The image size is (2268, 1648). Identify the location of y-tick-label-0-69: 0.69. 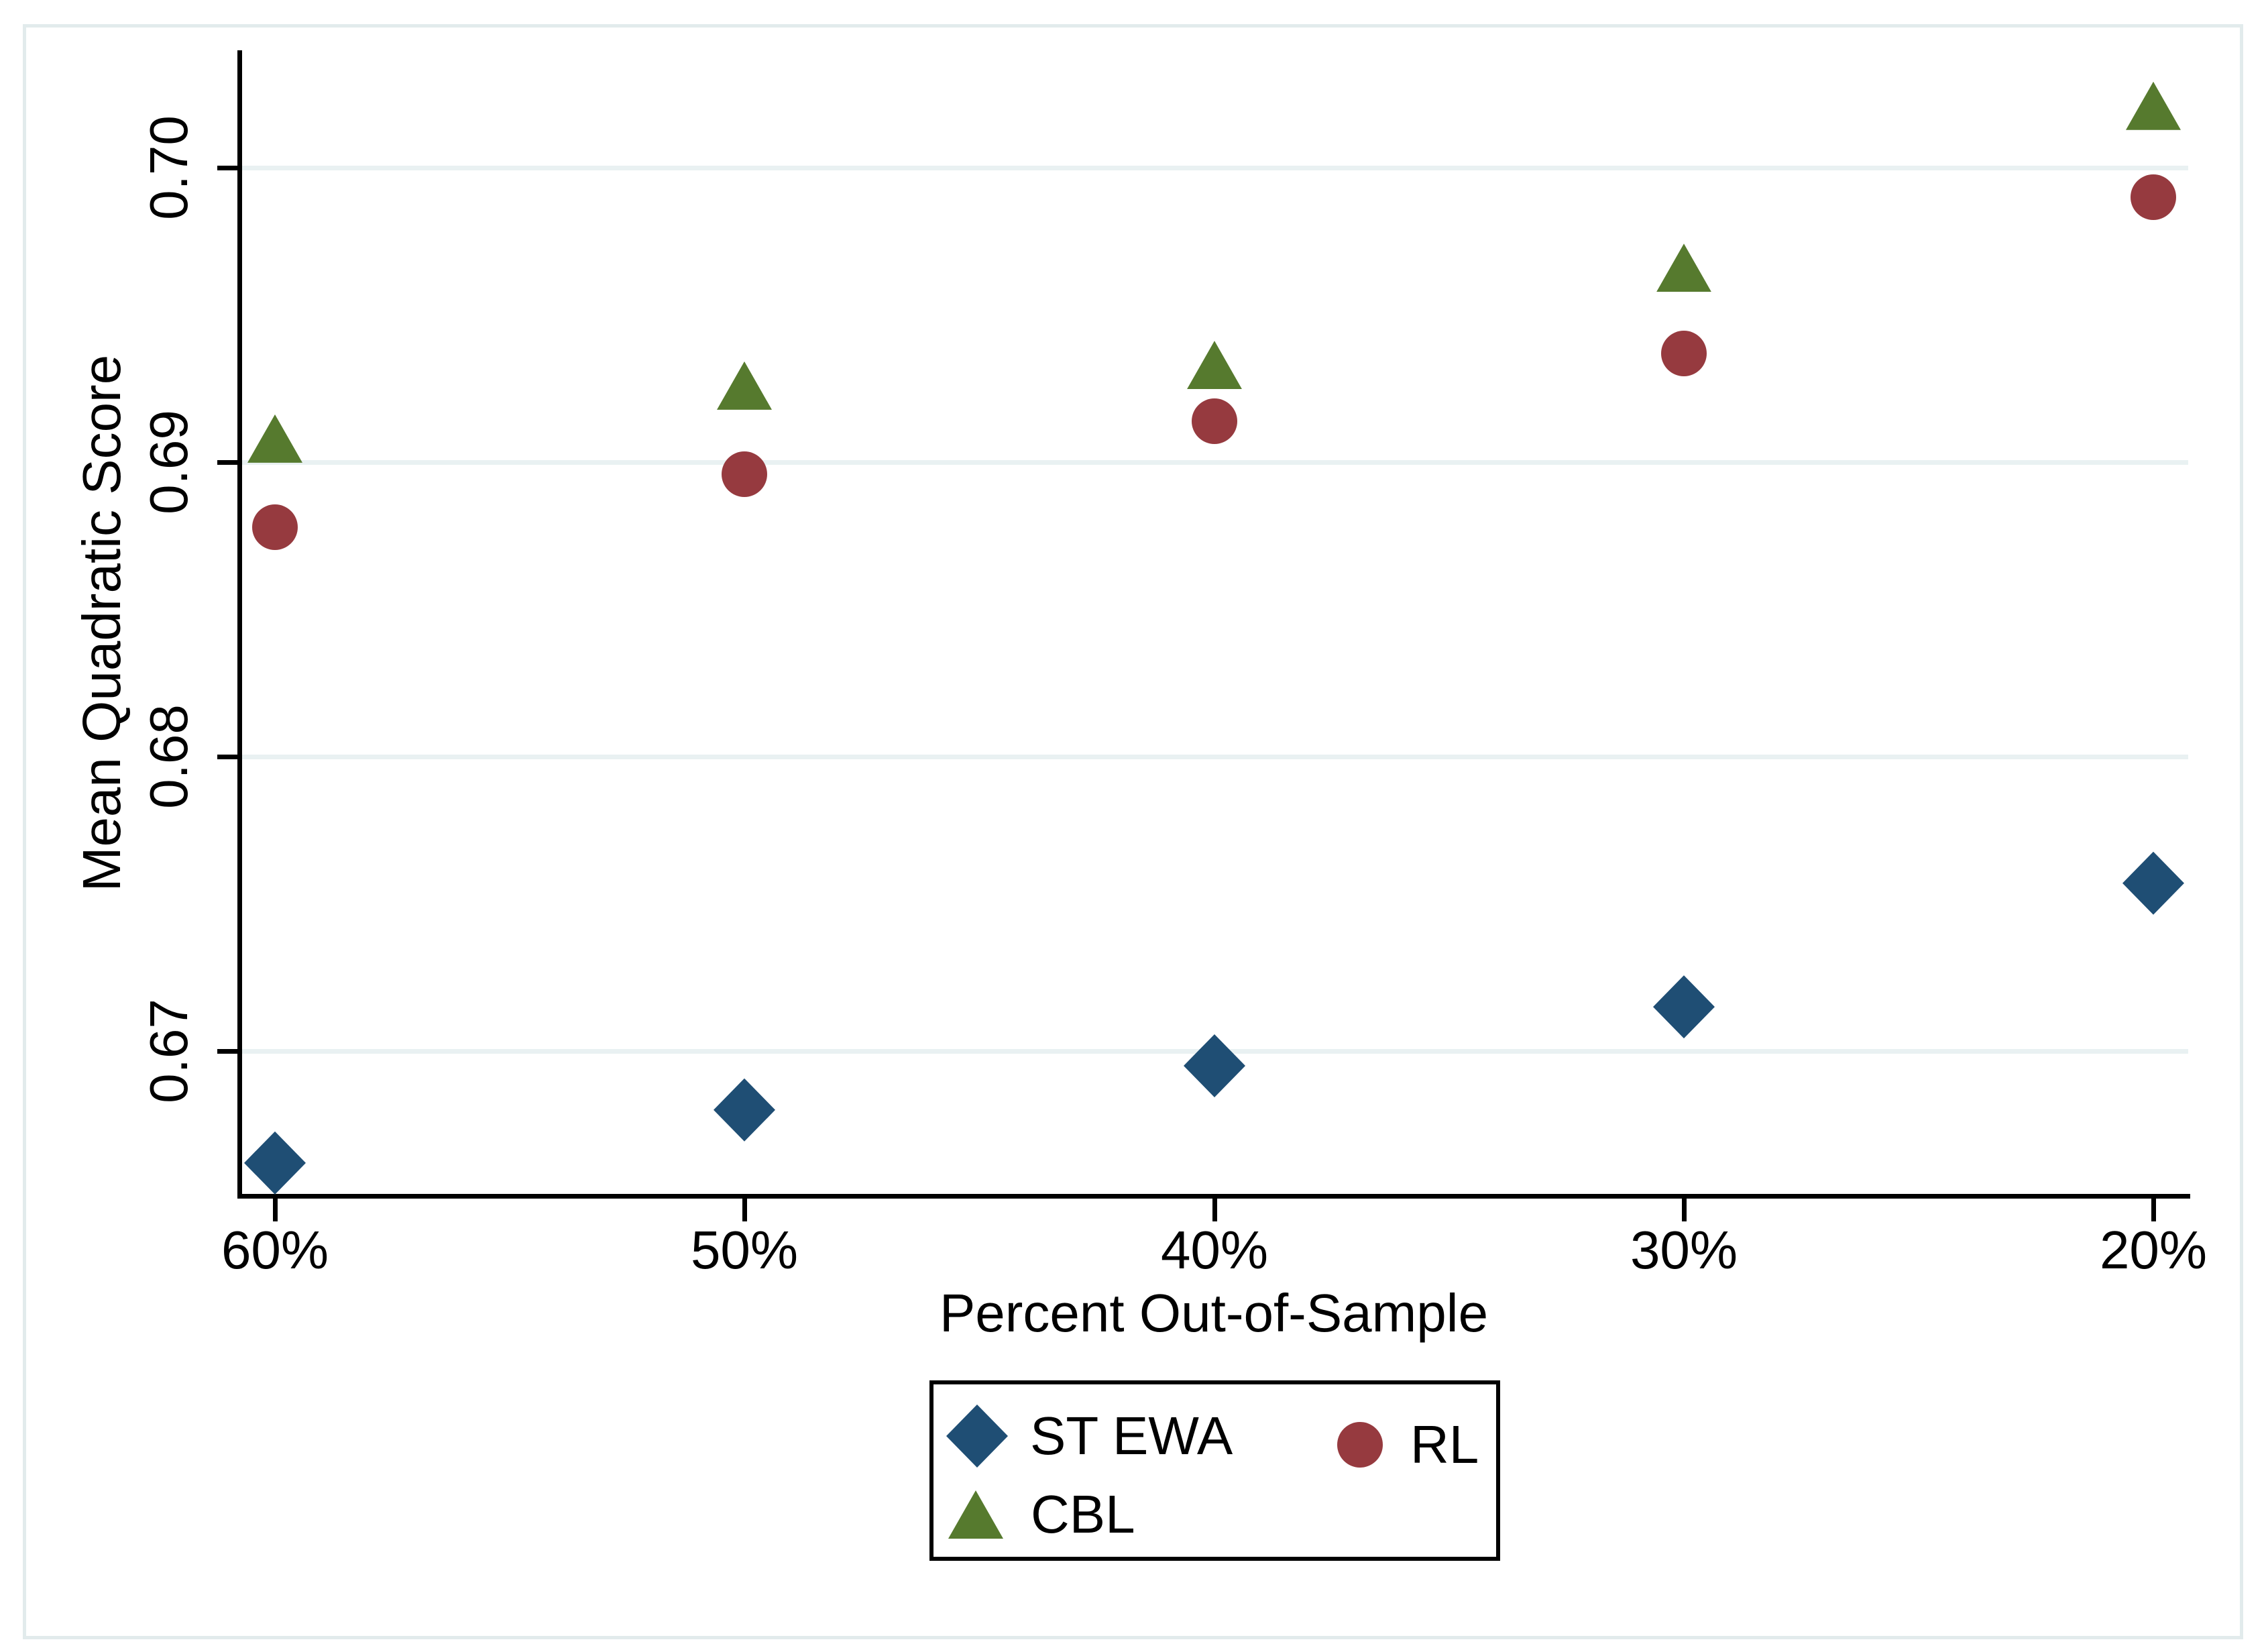
(169, 462).